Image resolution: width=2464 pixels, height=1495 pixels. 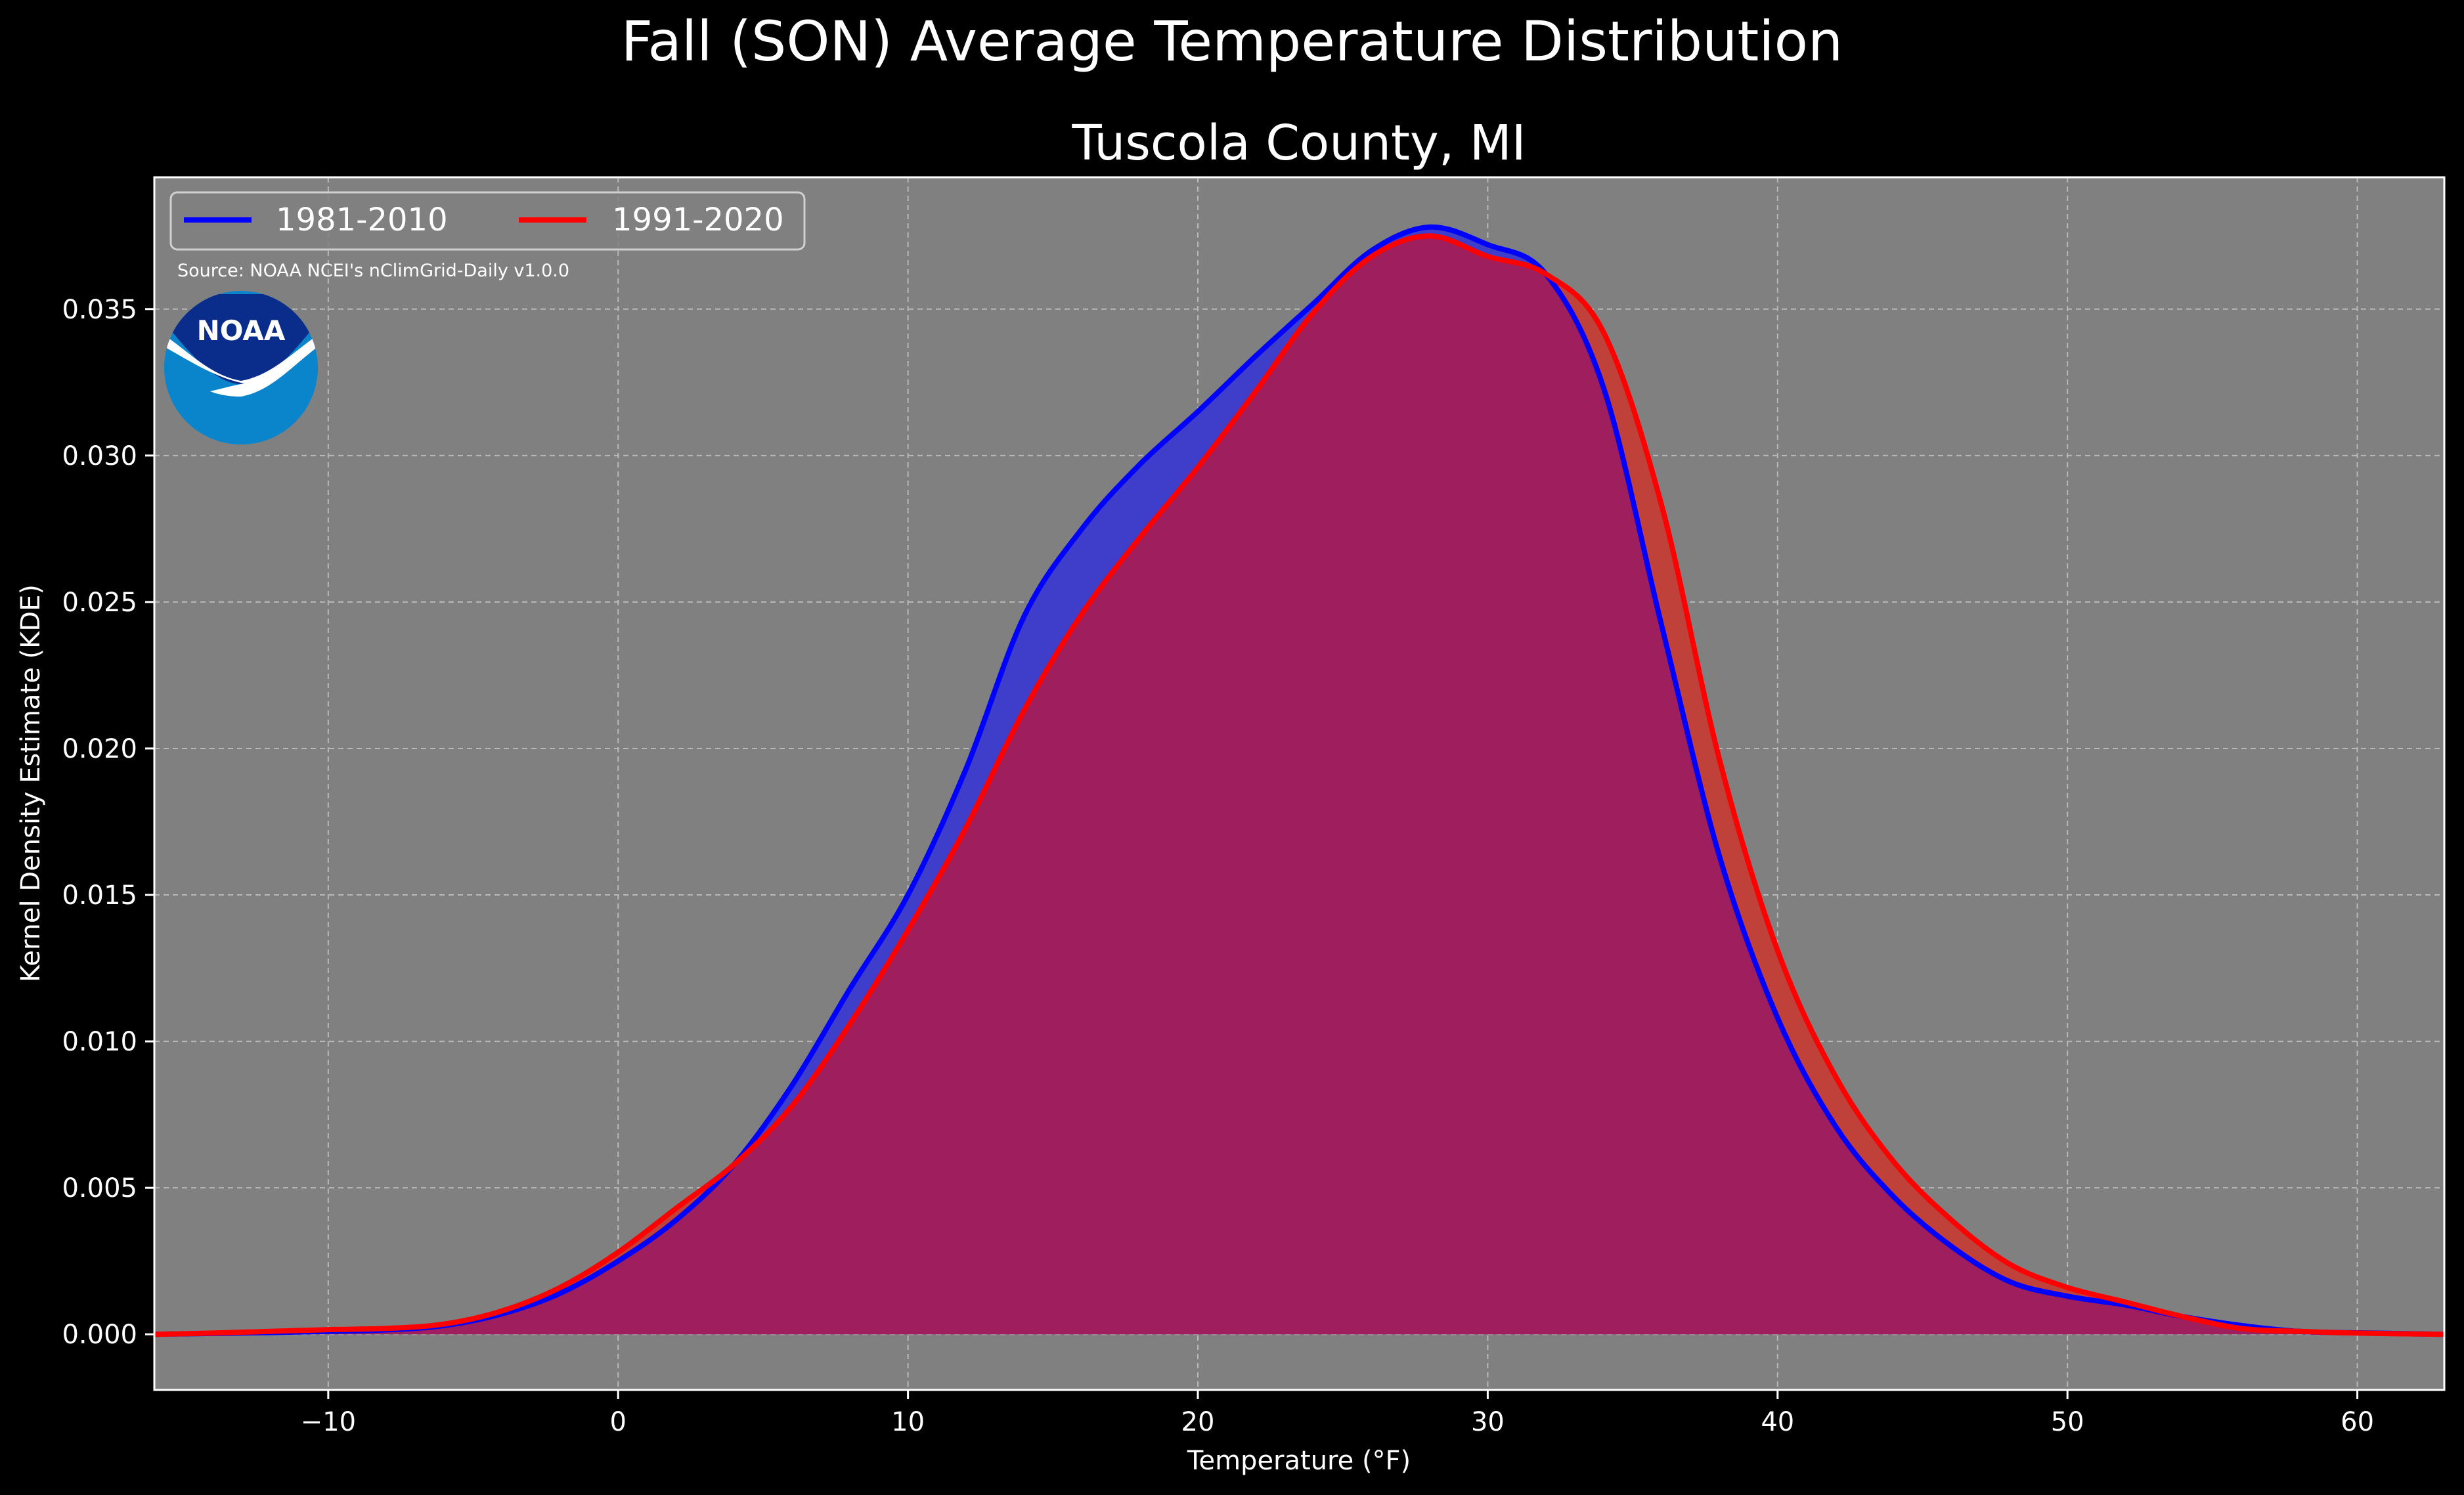 What do you see at coordinates (2357, 1422) in the screenshot?
I see `x-tick-label: 60` at bounding box center [2357, 1422].